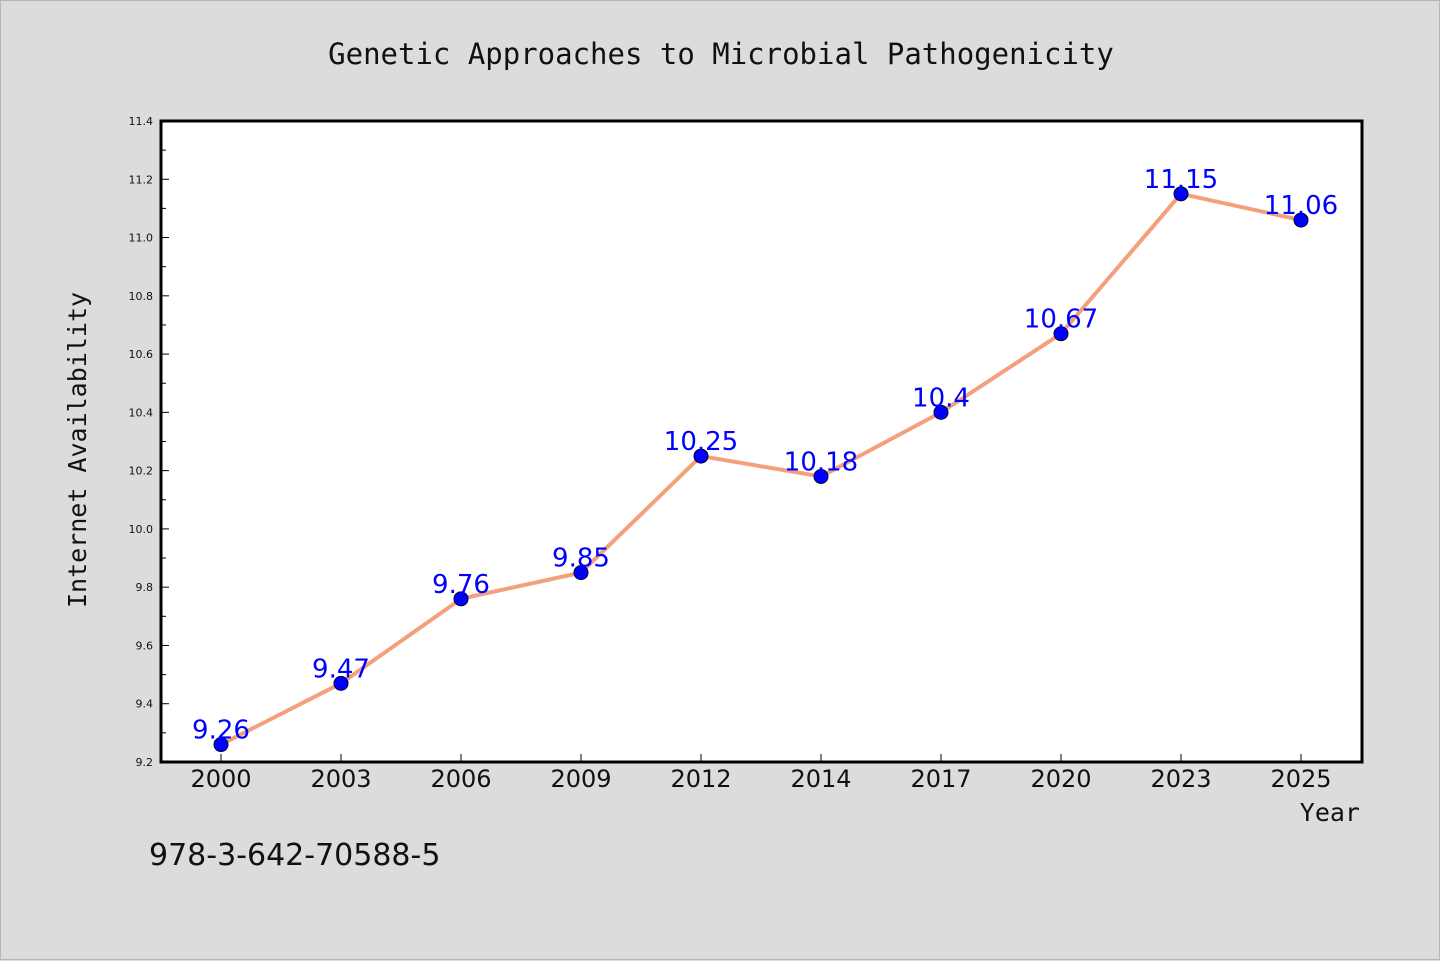  I want to click on data-label: 9.47, so click(341, 669).